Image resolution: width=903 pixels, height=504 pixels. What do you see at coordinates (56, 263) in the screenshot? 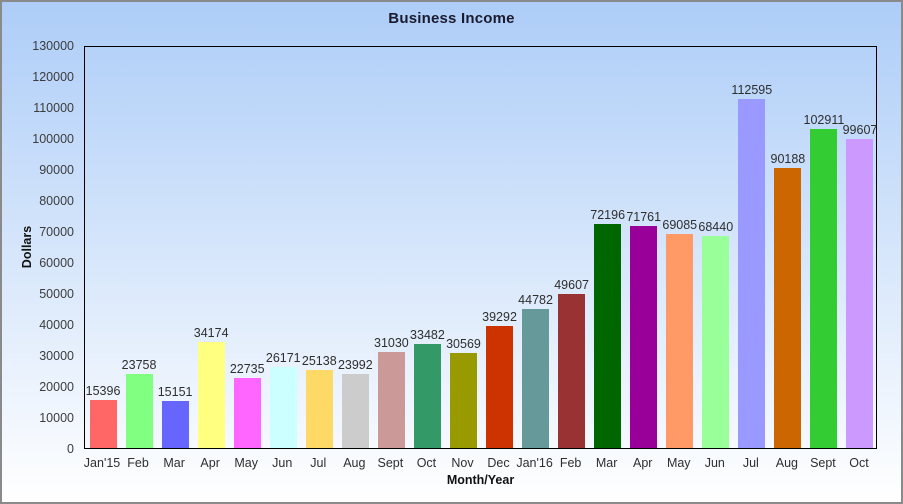
I see `y-tick-label: 60000` at bounding box center [56, 263].